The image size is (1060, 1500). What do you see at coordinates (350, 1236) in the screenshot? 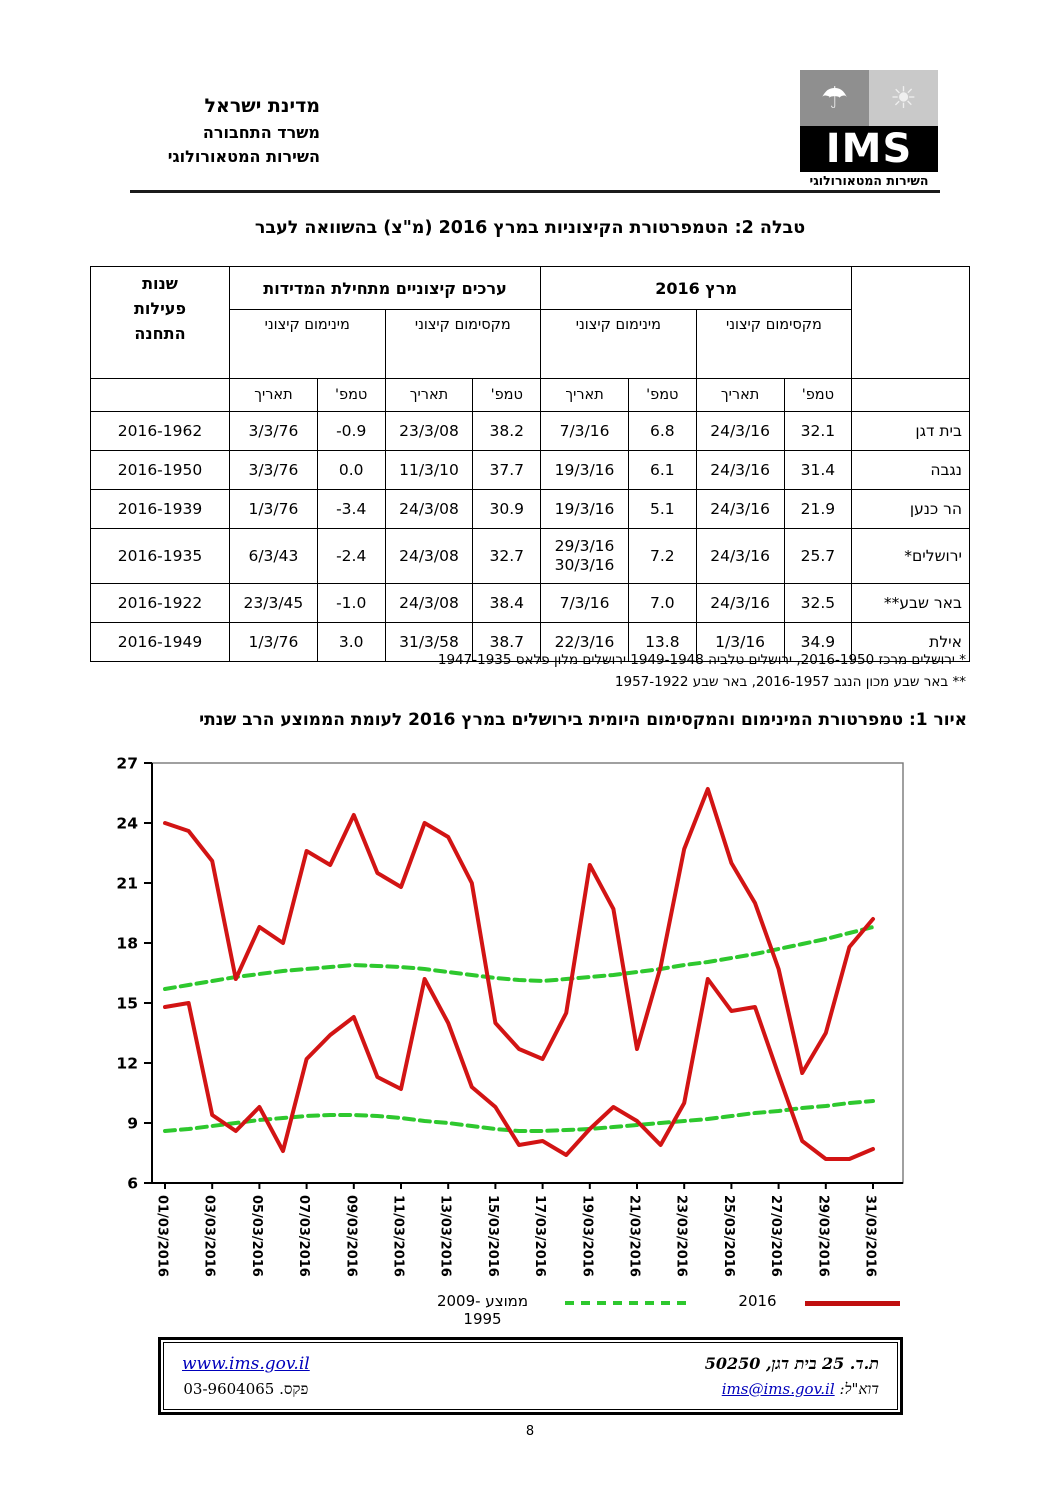
I see `svg-text: 09/03/2016` at bounding box center [350, 1236].